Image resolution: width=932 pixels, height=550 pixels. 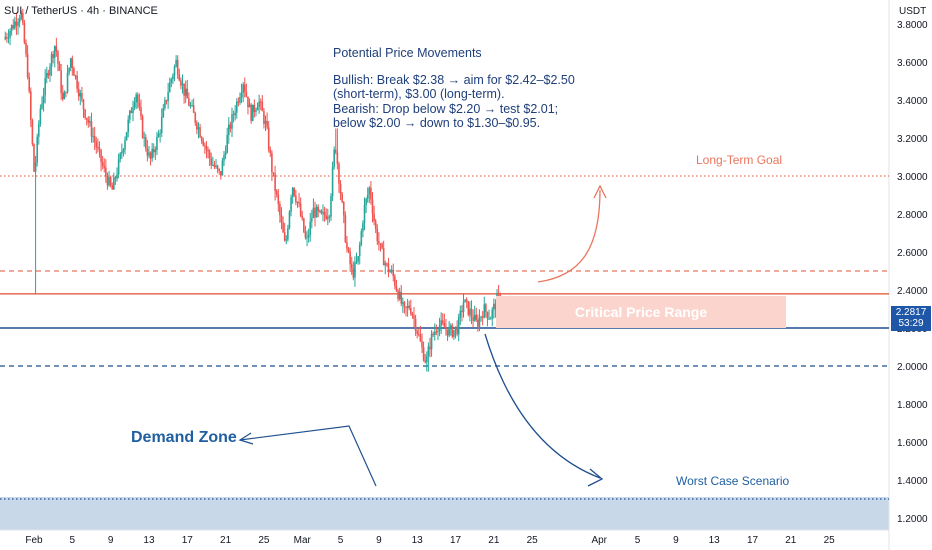 I want to click on y-tick-label: 2.8000, so click(x=912, y=215).